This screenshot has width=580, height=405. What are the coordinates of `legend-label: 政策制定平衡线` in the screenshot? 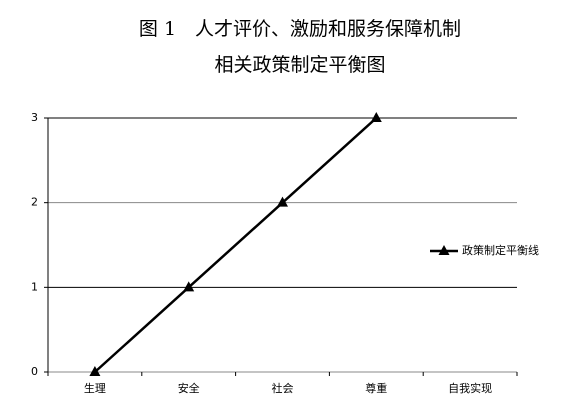 It's located at (500, 250).